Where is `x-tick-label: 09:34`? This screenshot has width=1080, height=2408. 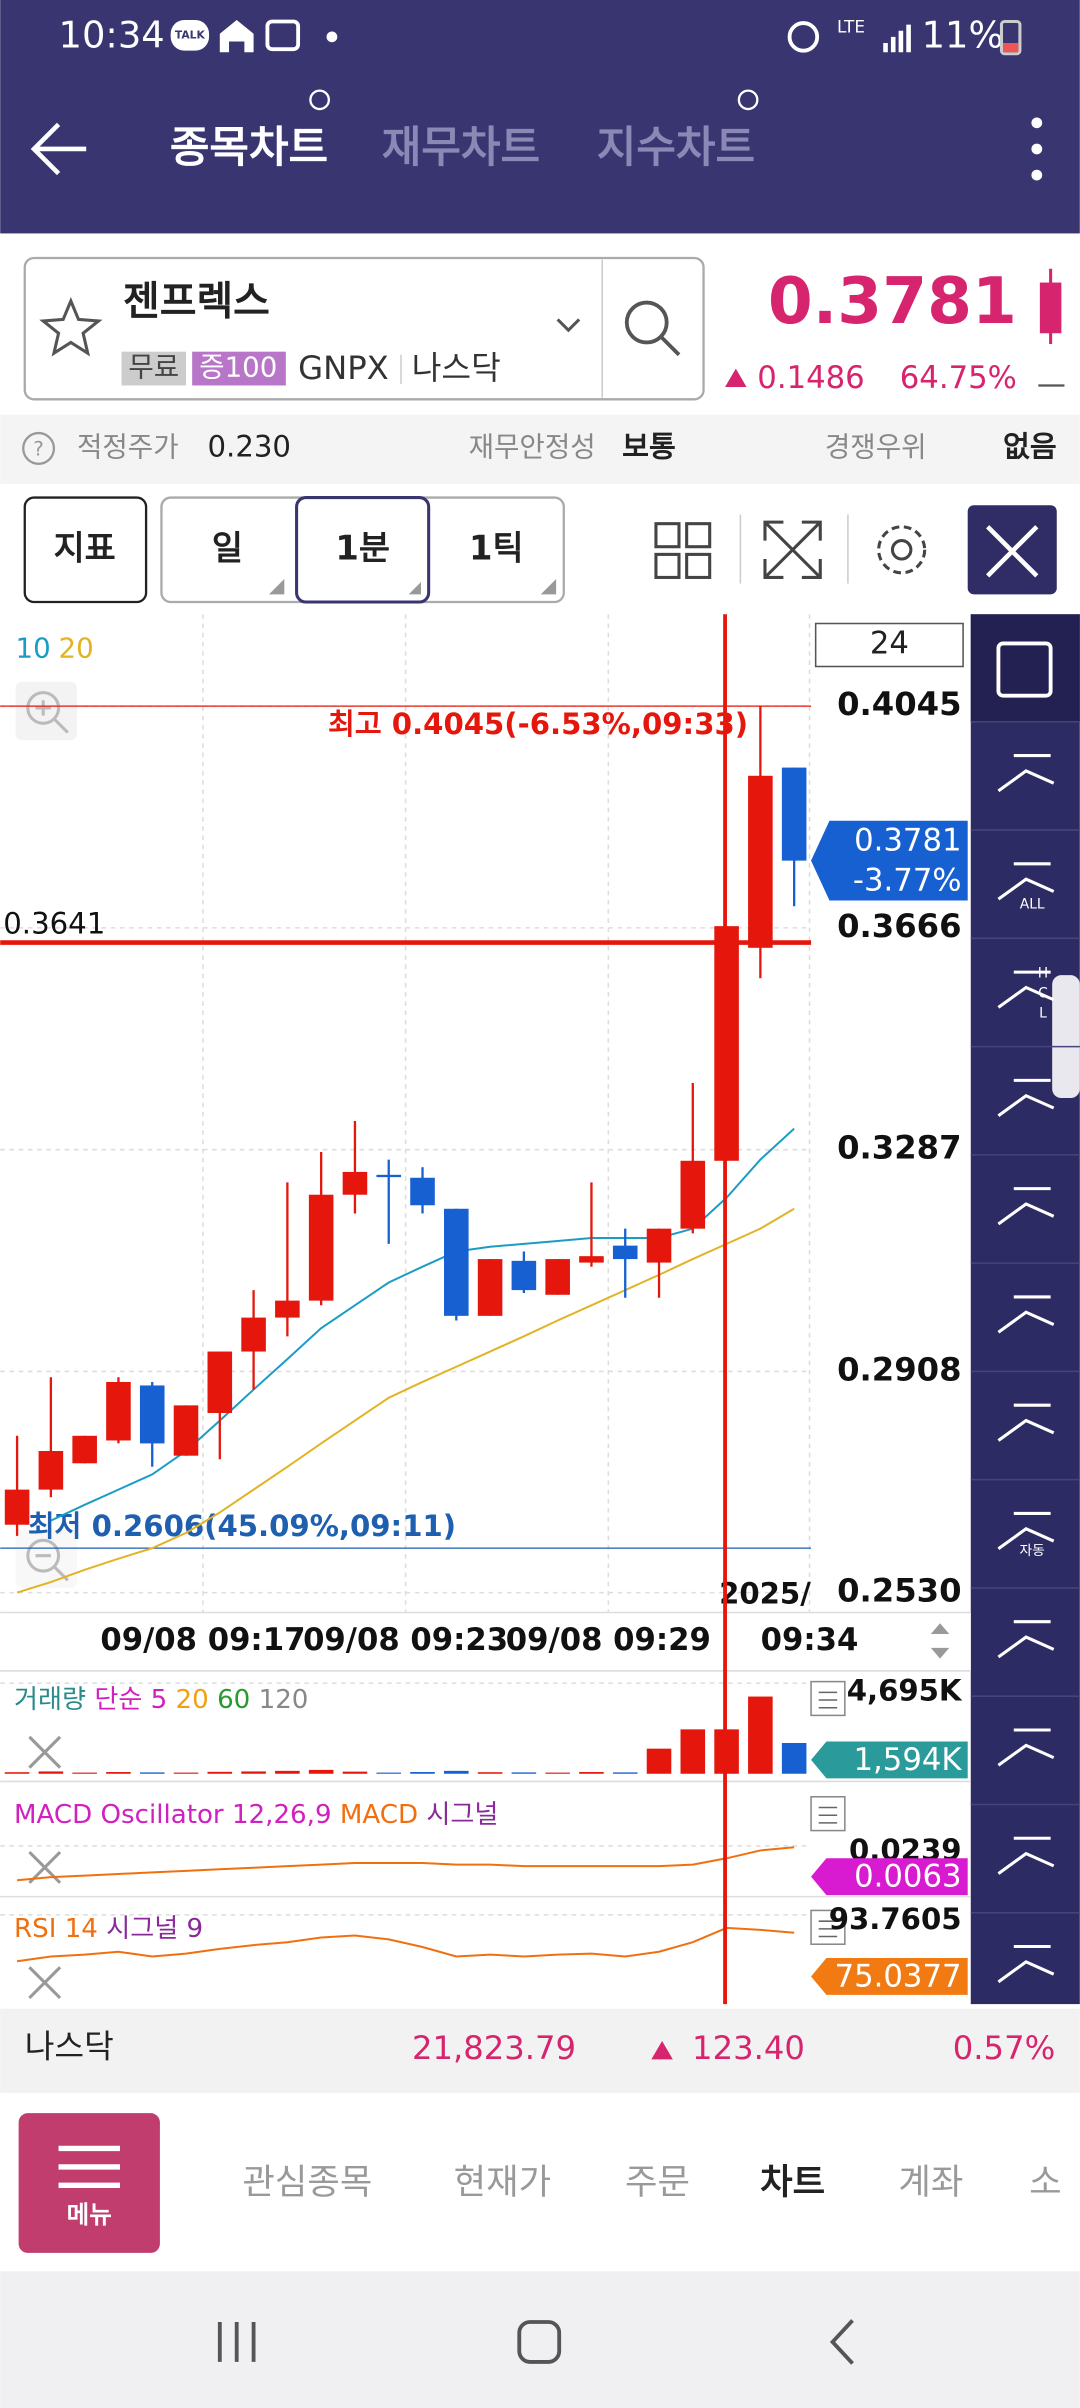
x-tick-label: 09:34 is located at coordinates (810, 1640).